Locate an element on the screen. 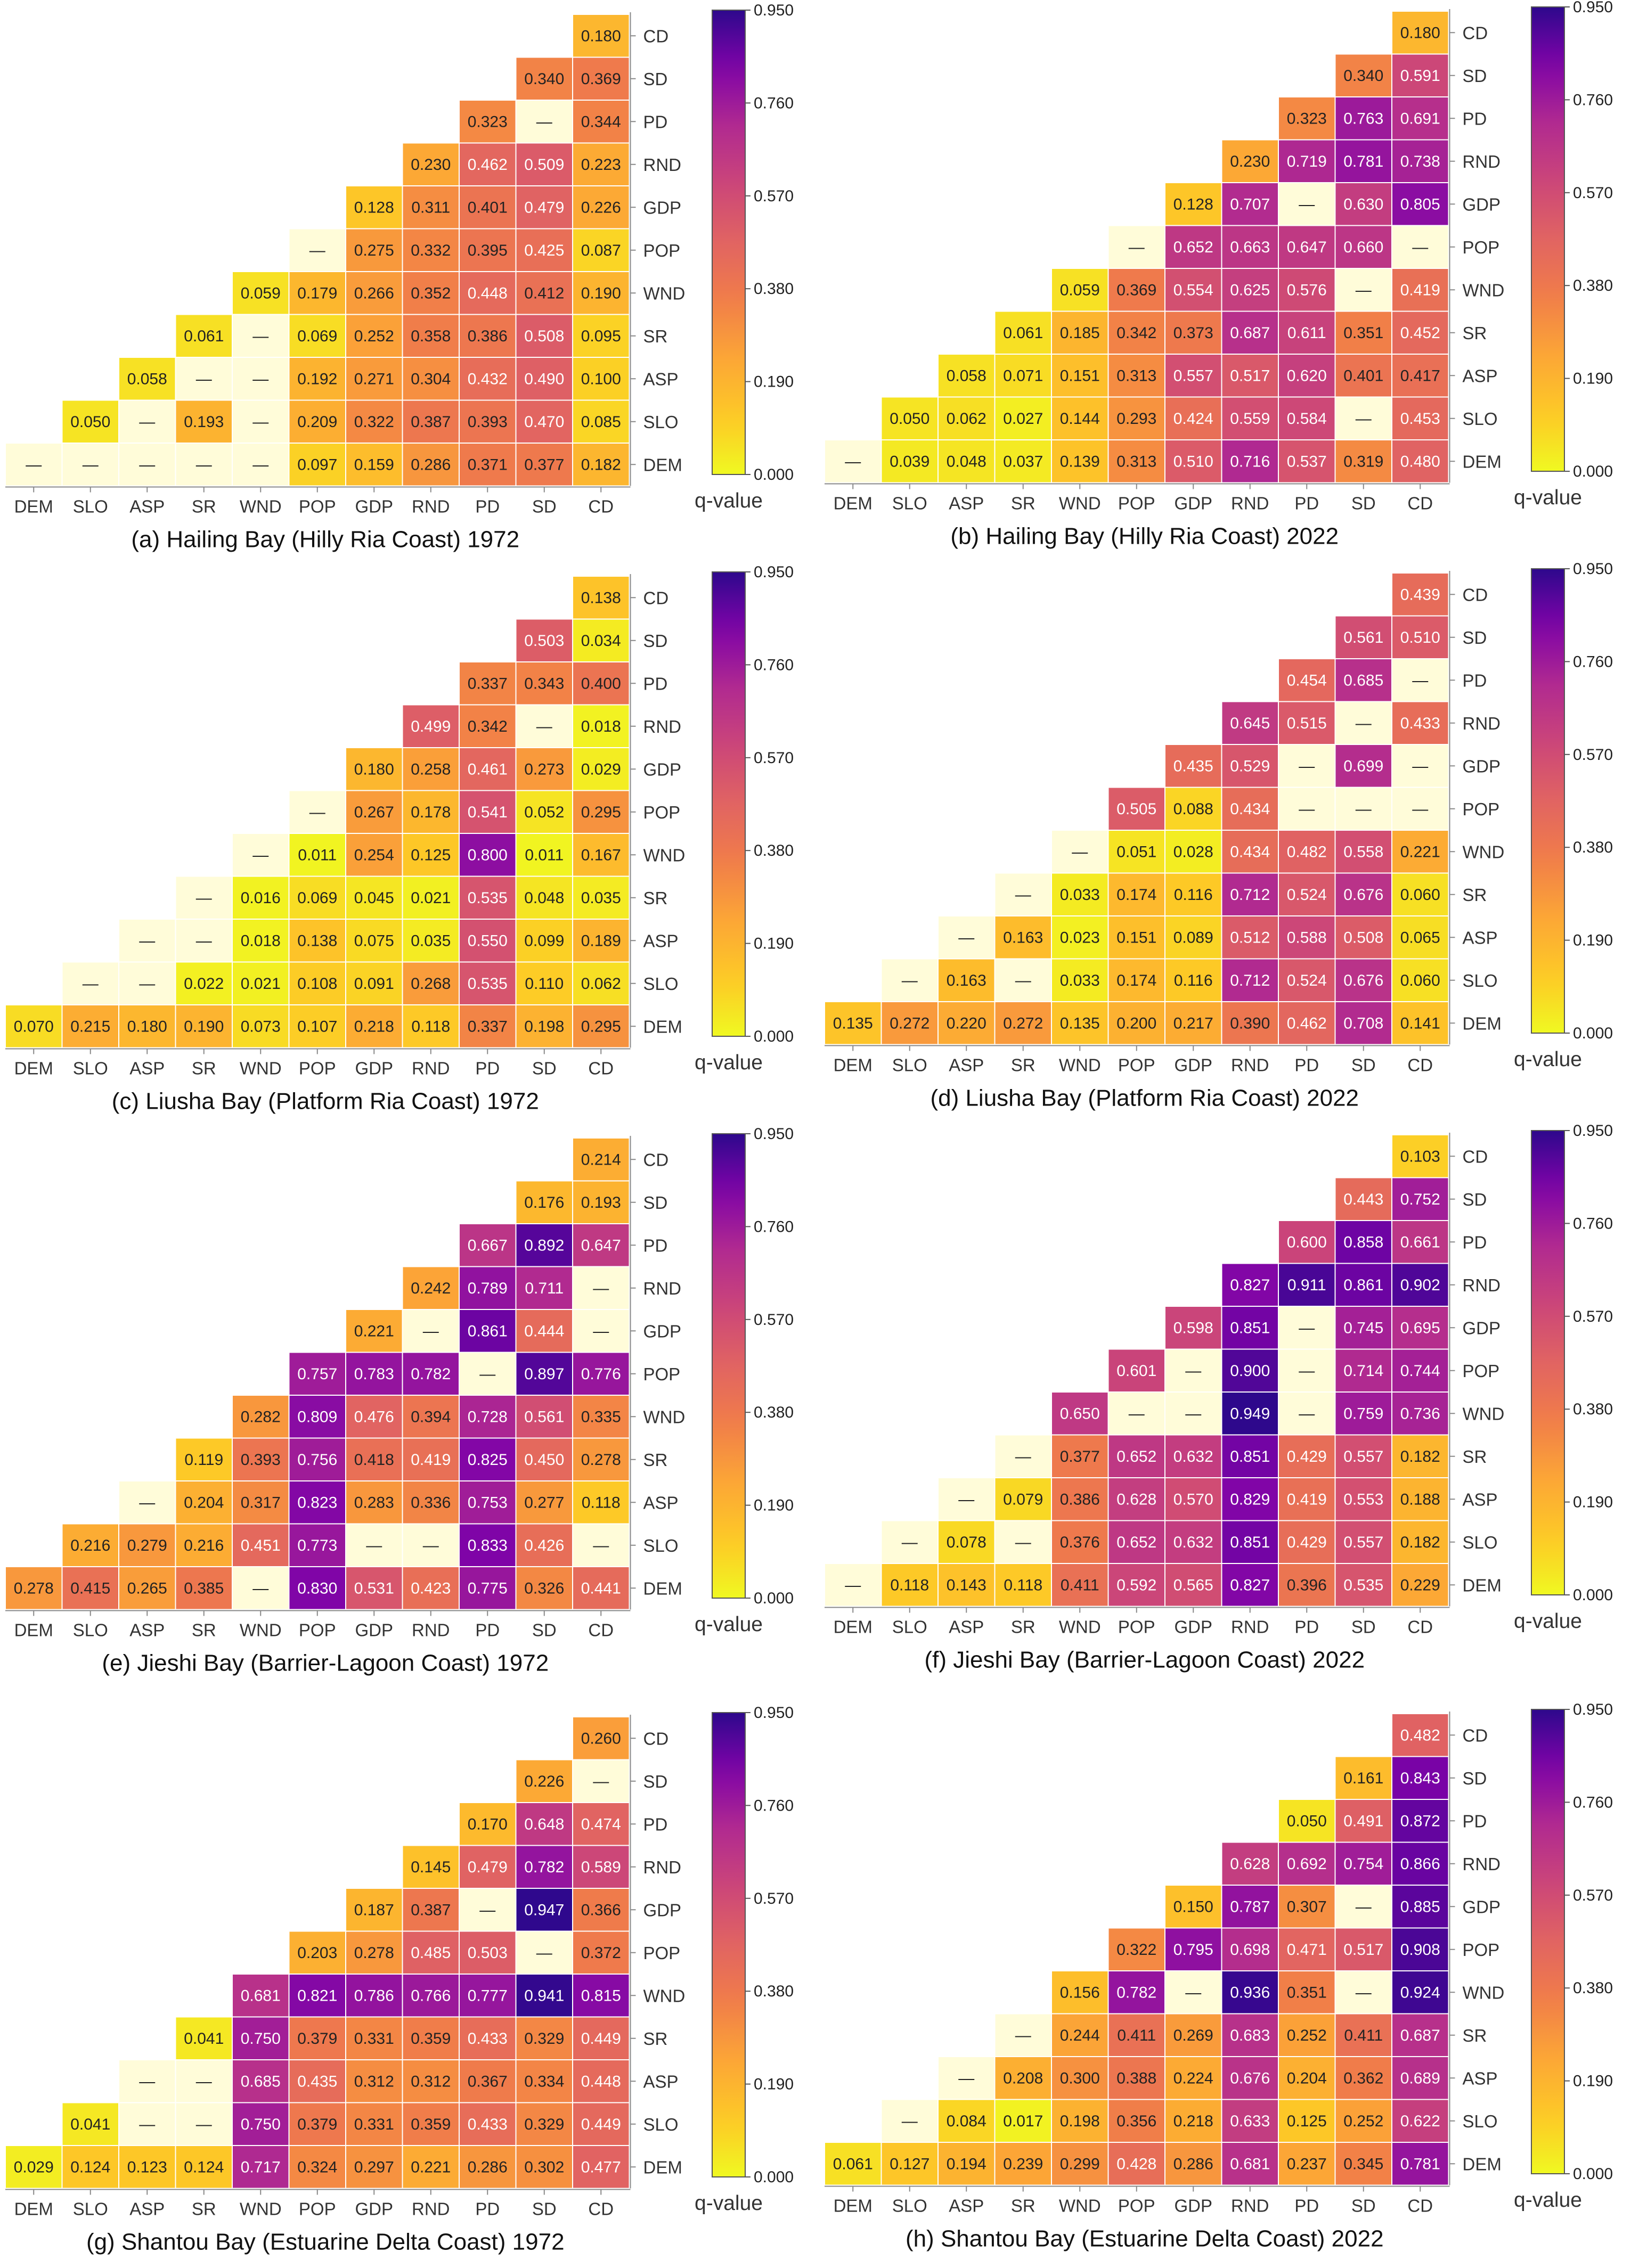 This screenshot has width=1639, height=2268. cell-value-label: 0.598 is located at coordinates (1193, 1328).